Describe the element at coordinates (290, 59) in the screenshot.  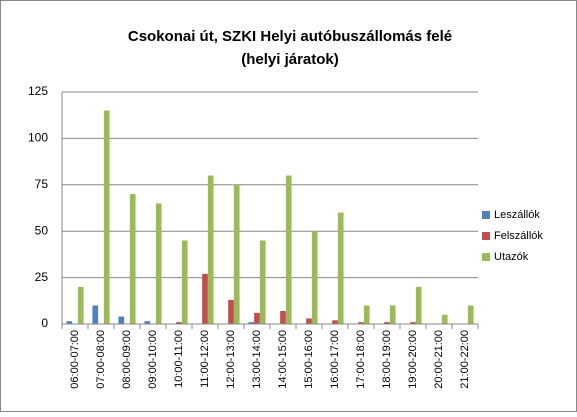
I see `chart-title: (helyi járatok)` at that location.